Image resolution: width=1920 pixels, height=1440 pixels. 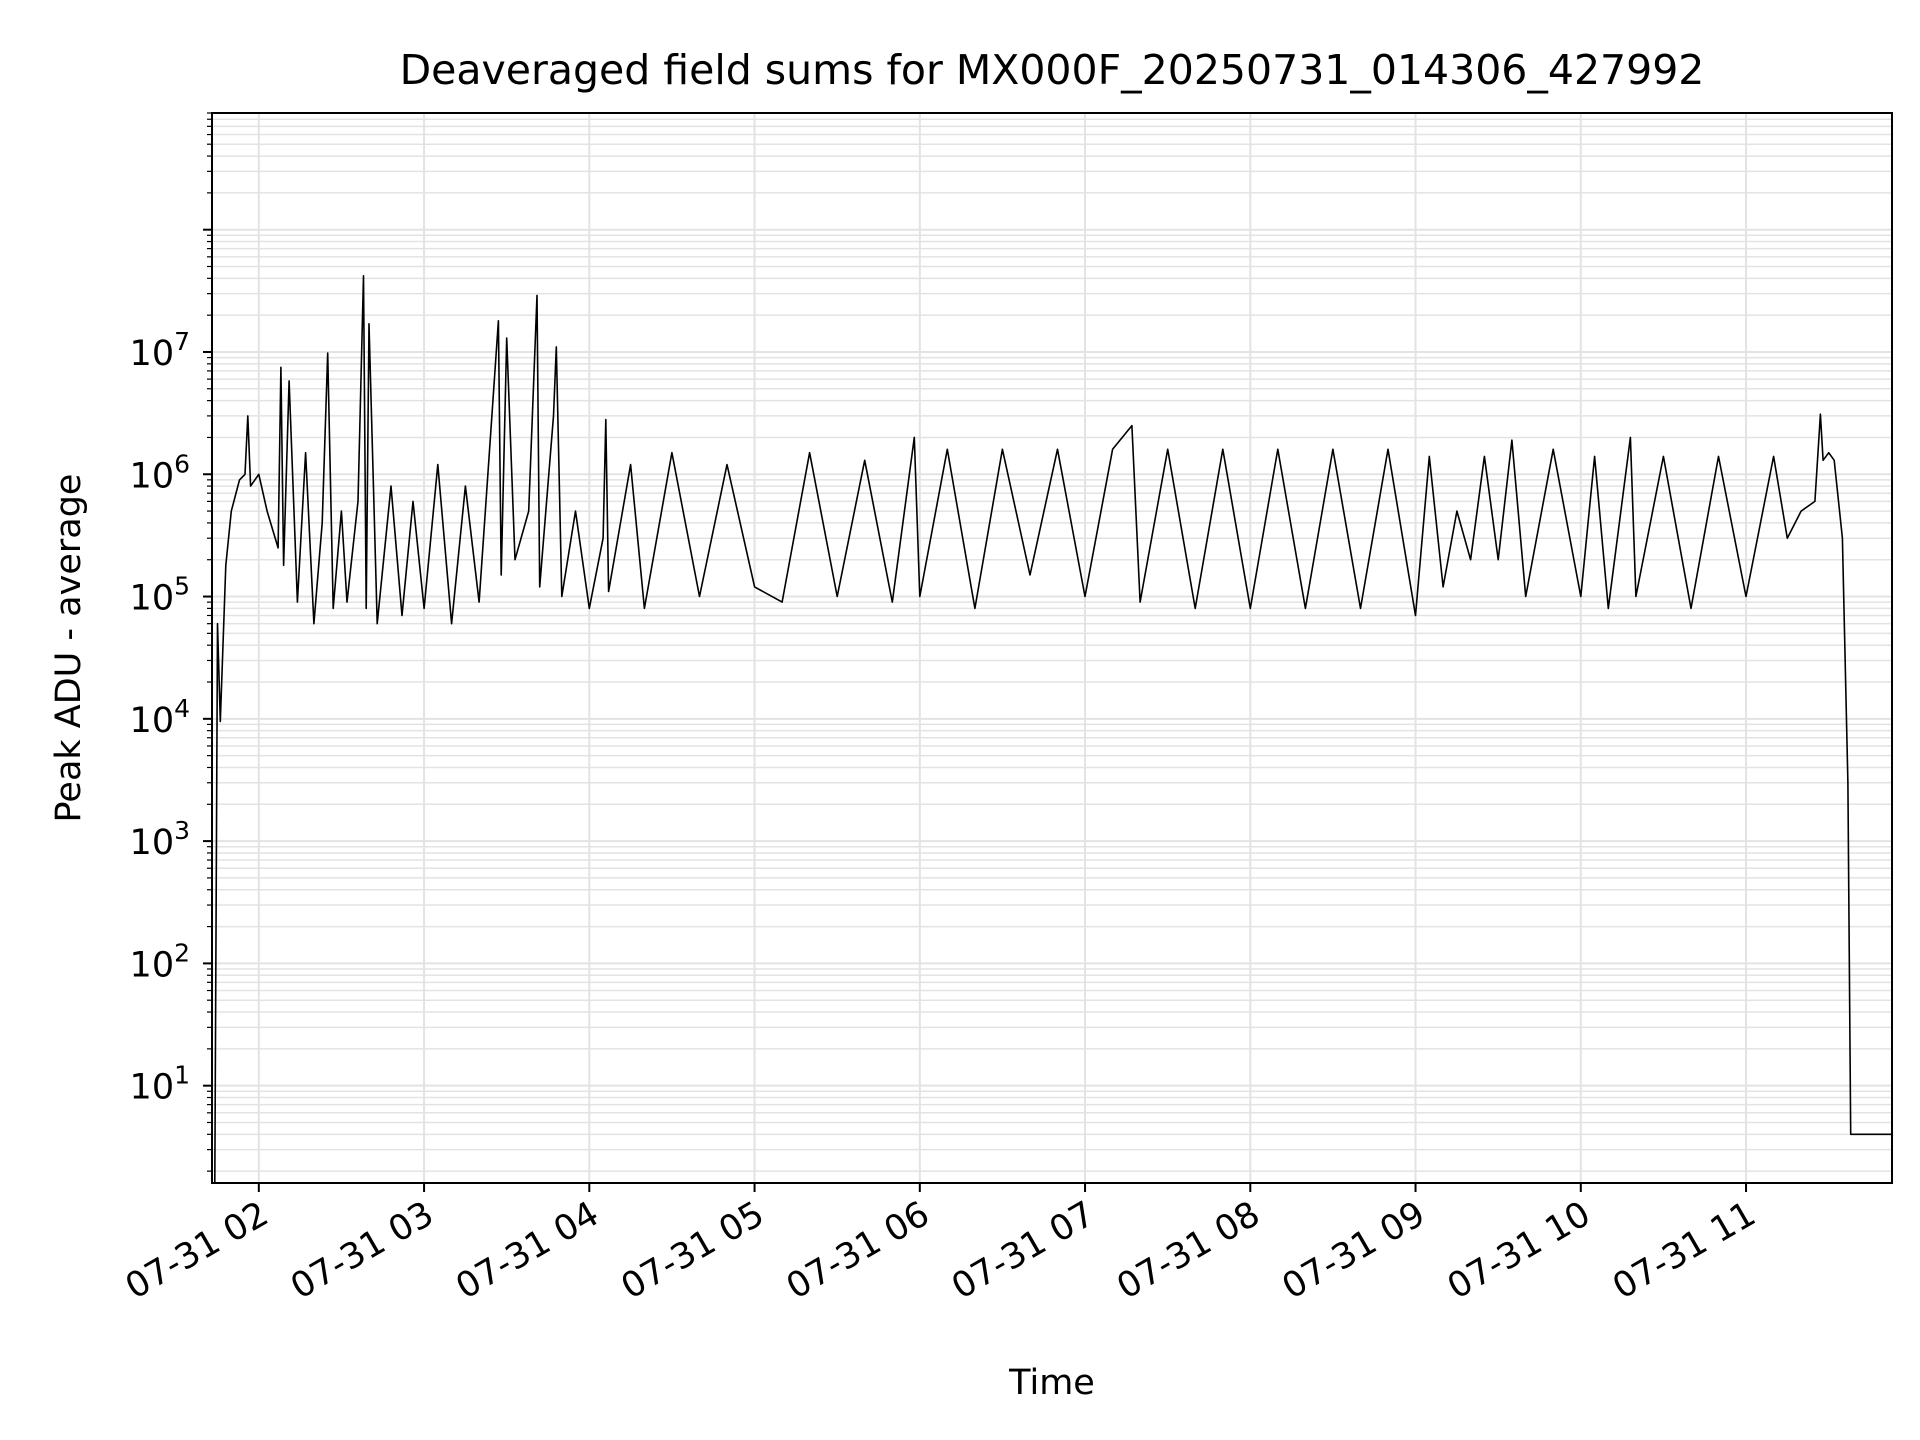 What do you see at coordinates (160, 839) in the screenshot?
I see `y-tick-label: 10³` at bounding box center [160, 839].